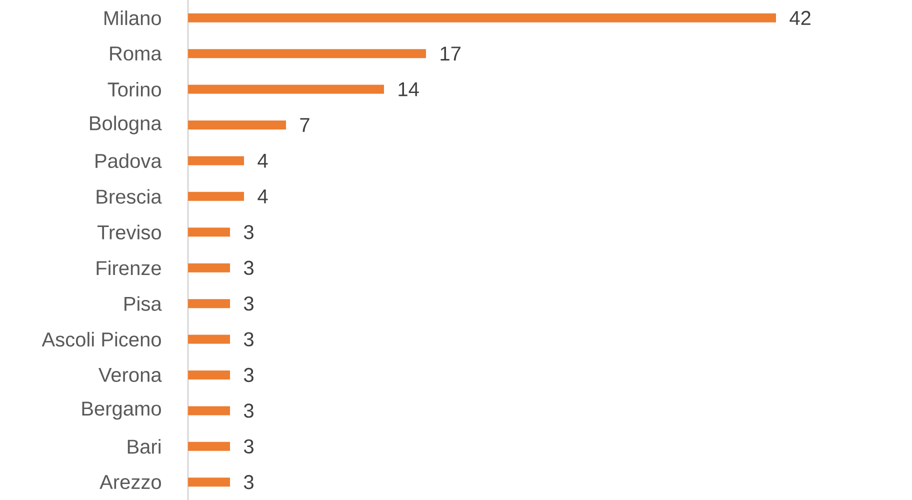  I want to click on y-tick-label: Bari, so click(144, 446).